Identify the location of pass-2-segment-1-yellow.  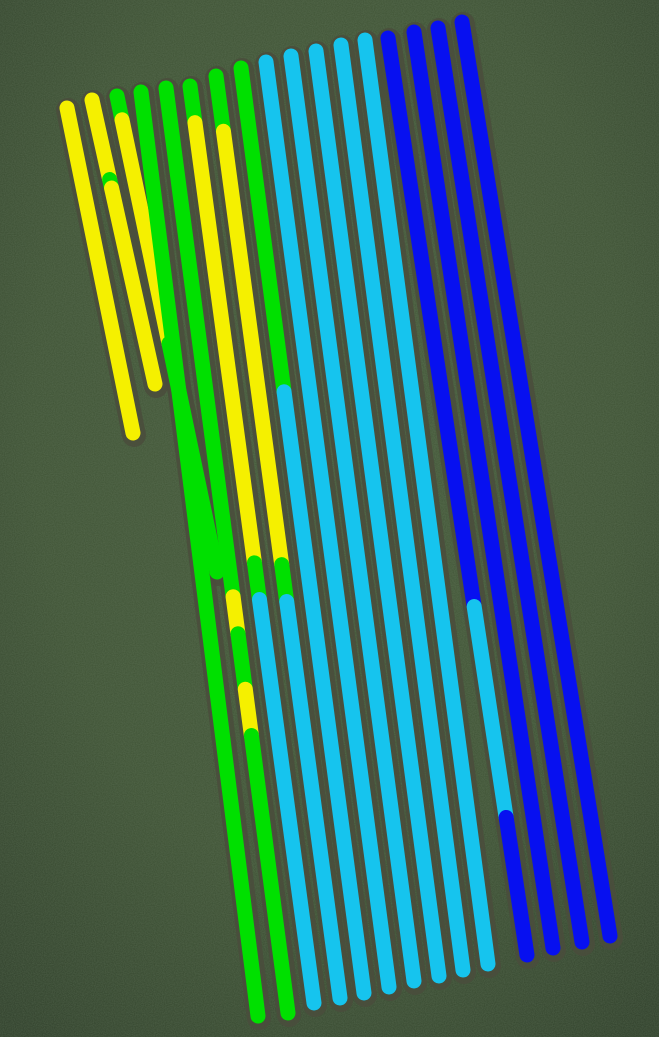
(101, 140).